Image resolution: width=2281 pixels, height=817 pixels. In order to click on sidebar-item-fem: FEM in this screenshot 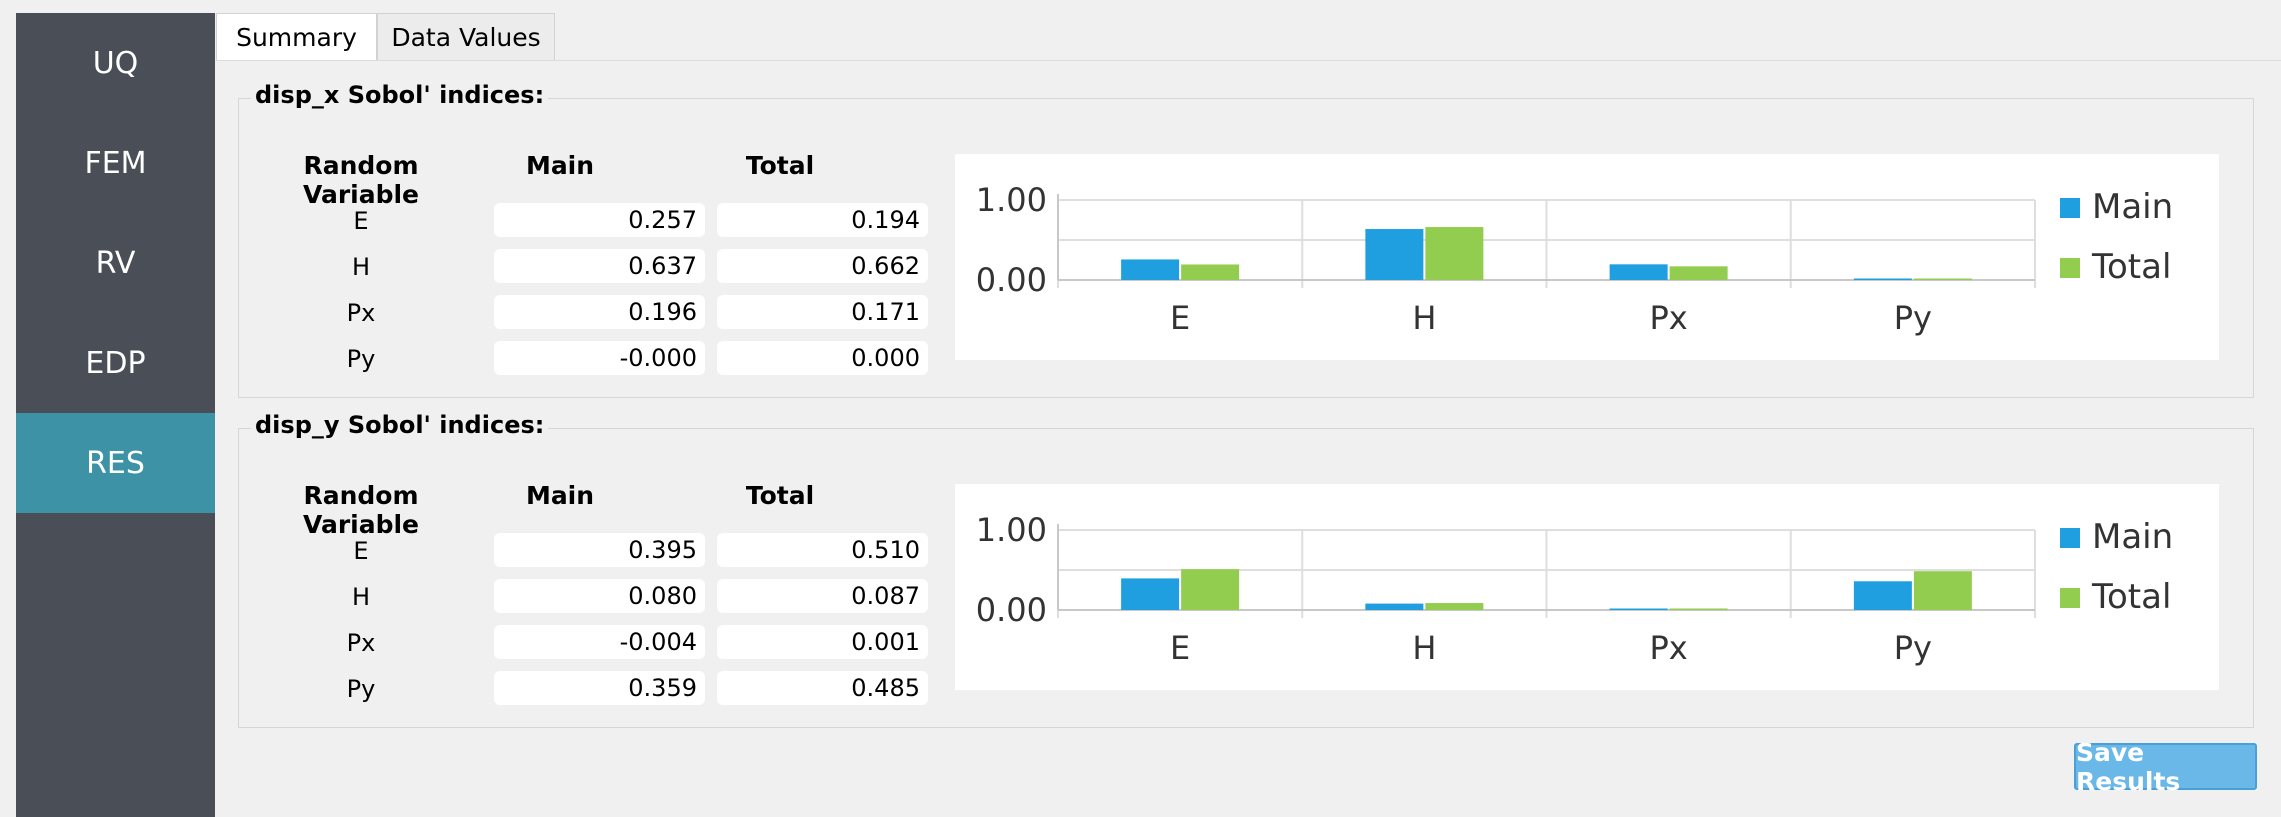, I will do `click(115, 163)`.